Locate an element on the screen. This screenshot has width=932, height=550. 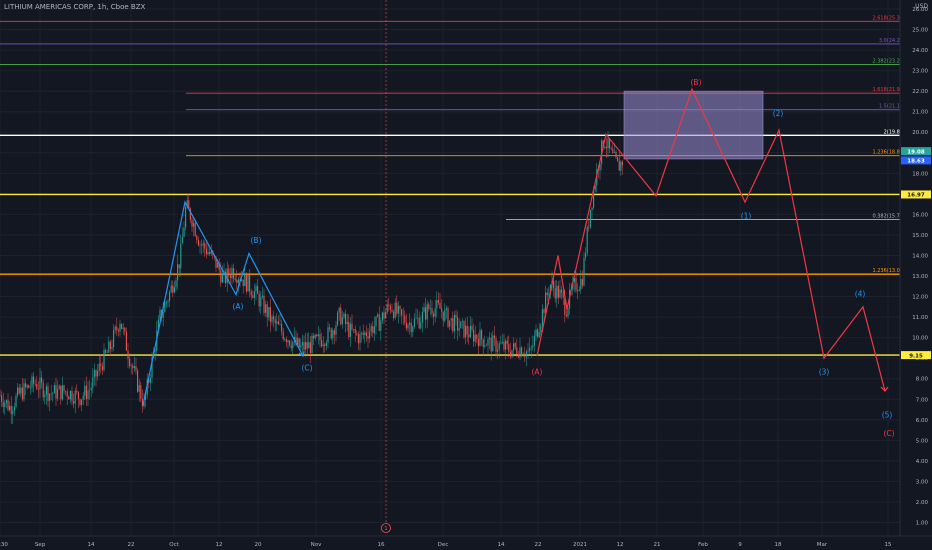
time-tick-label: 09:30 is located at coordinates (4, 545).